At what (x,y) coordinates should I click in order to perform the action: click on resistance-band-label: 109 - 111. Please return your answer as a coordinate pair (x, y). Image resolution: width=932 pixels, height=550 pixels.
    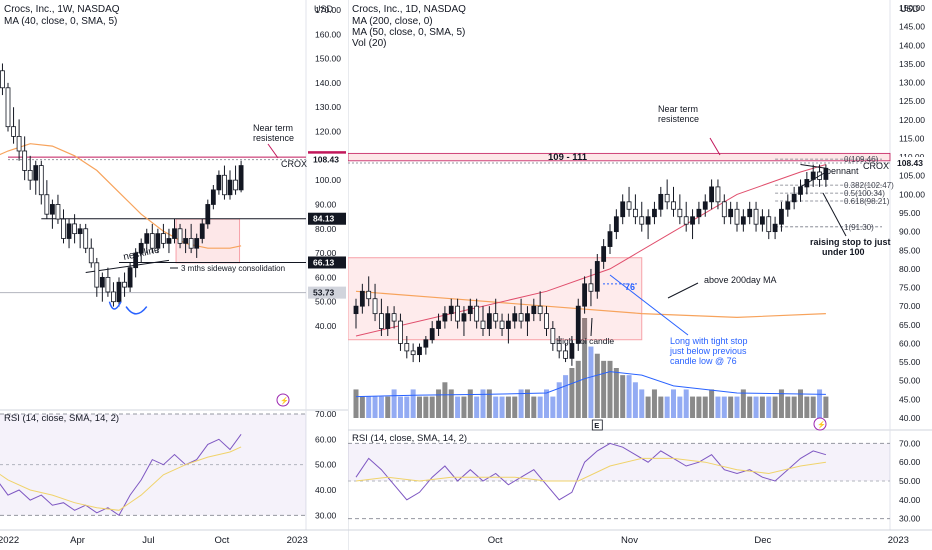
    Looking at the image, I should click on (568, 157).